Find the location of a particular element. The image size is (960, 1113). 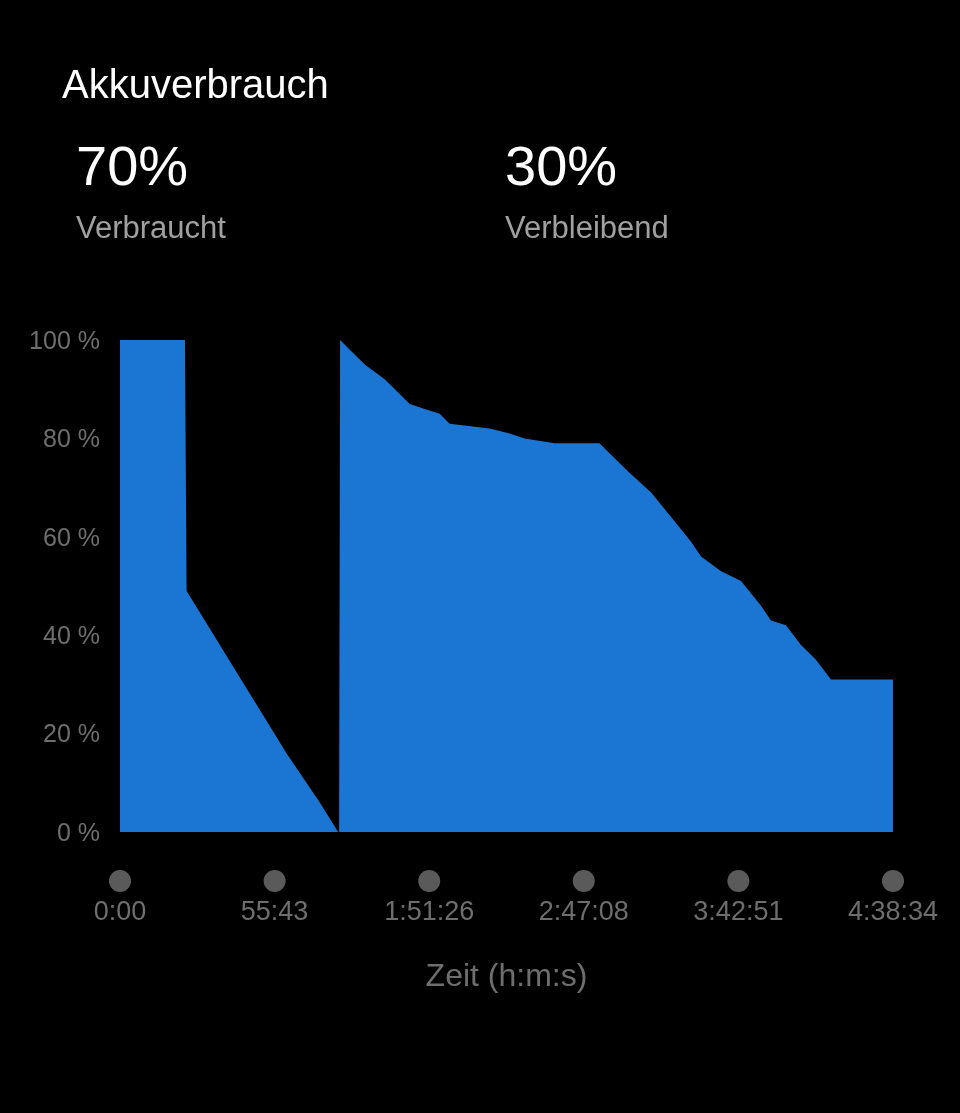

y-tick-label: 80 % is located at coordinates (71, 438).